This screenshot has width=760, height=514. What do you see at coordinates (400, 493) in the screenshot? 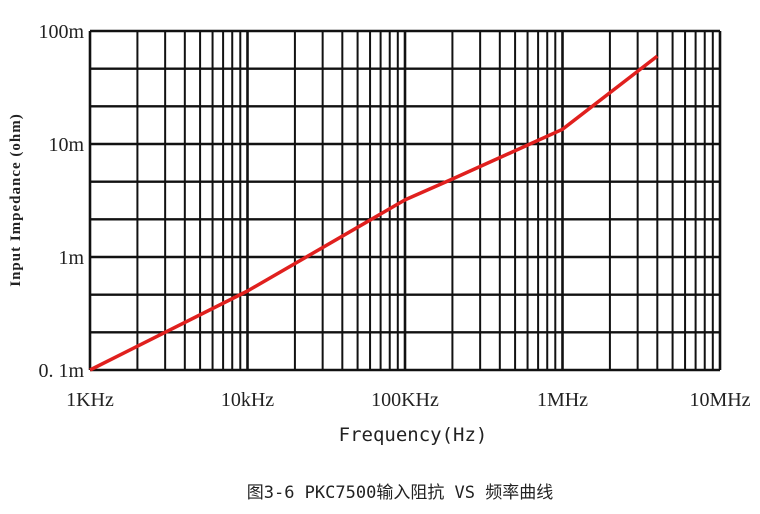
I see `figure-caption: 图3-6 PKC7500输入阻抗 VS 频率曲线` at bounding box center [400, 493].